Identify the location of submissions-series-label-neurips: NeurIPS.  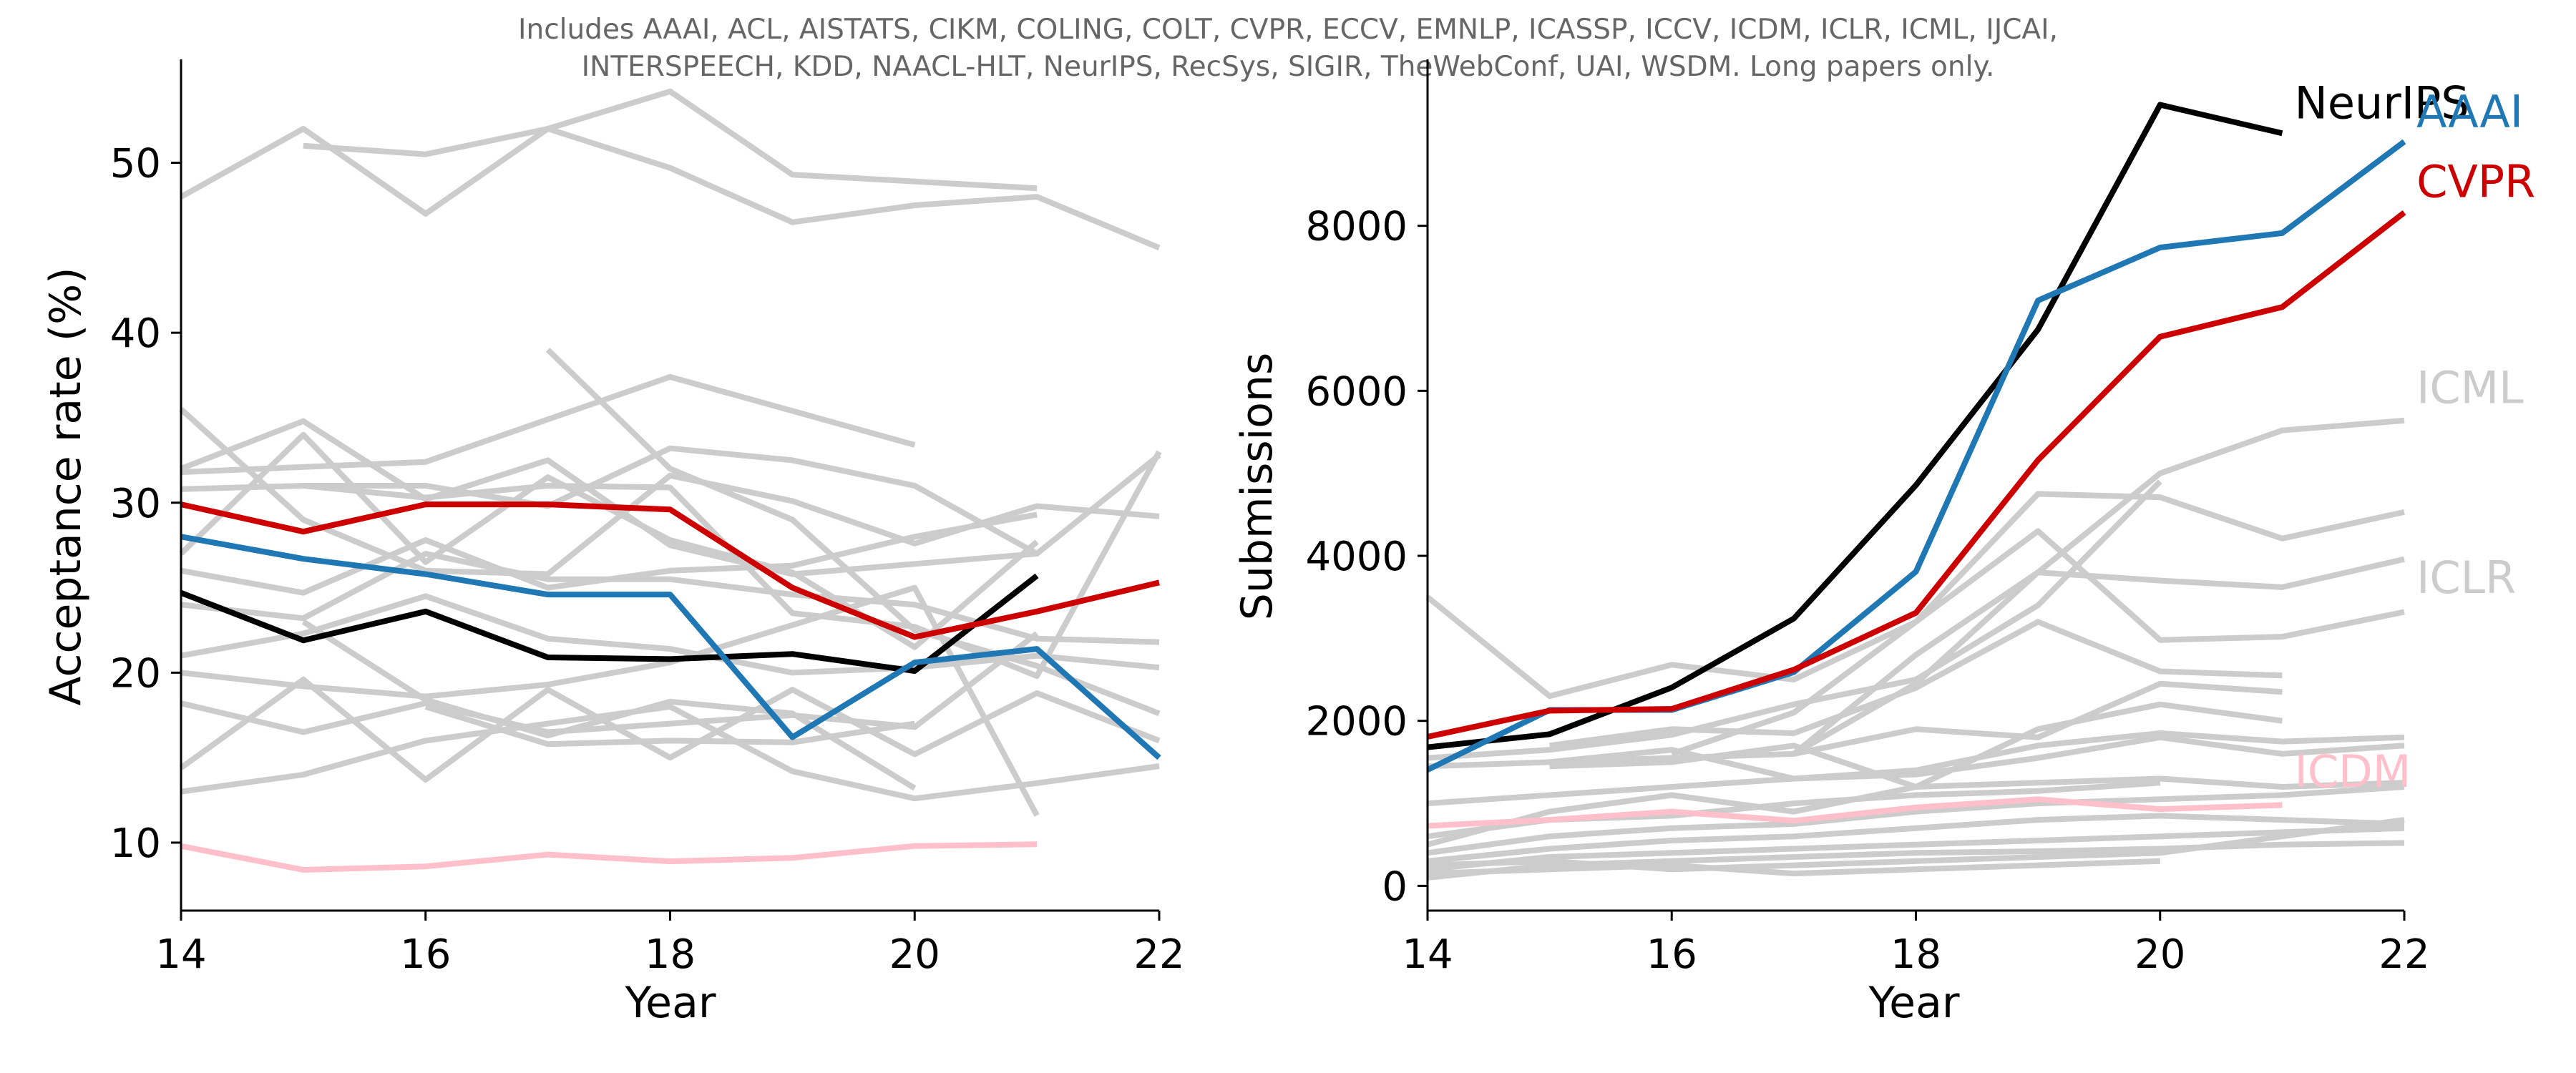
(2381, 103).